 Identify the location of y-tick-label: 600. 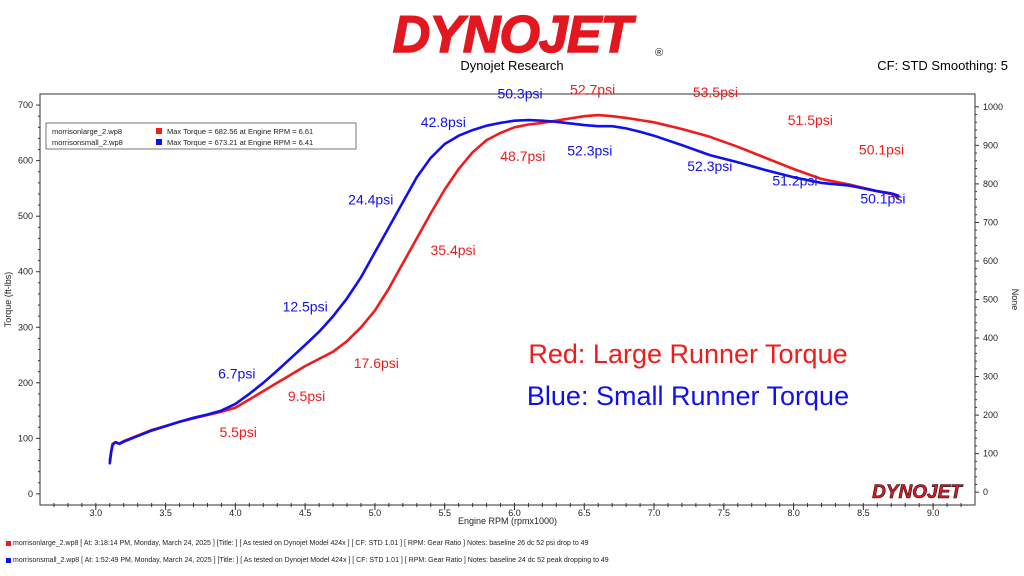
(25, 161).